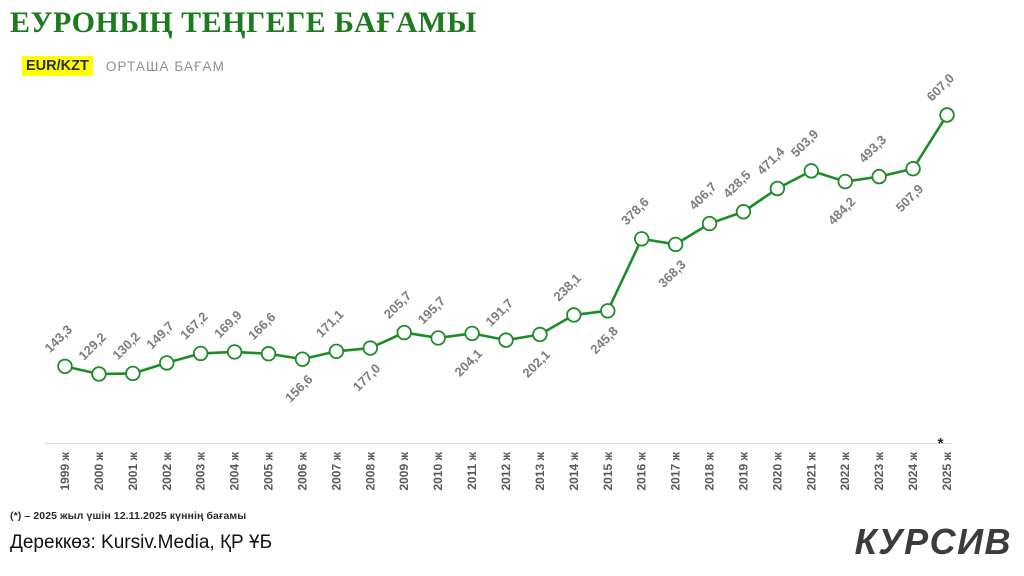 Image resolution: width=1024 pixels, height=576 pixels. I want to click on x-axis-label: 2021 ж, so click(811, 471).